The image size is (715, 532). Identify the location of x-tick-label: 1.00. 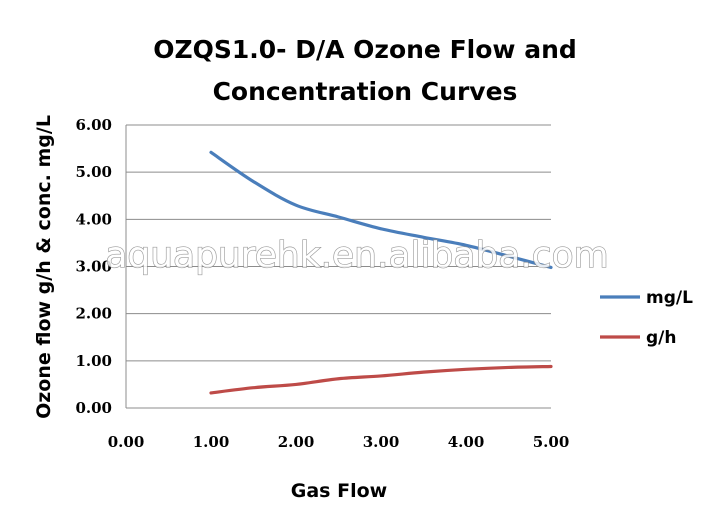
(211, 442).